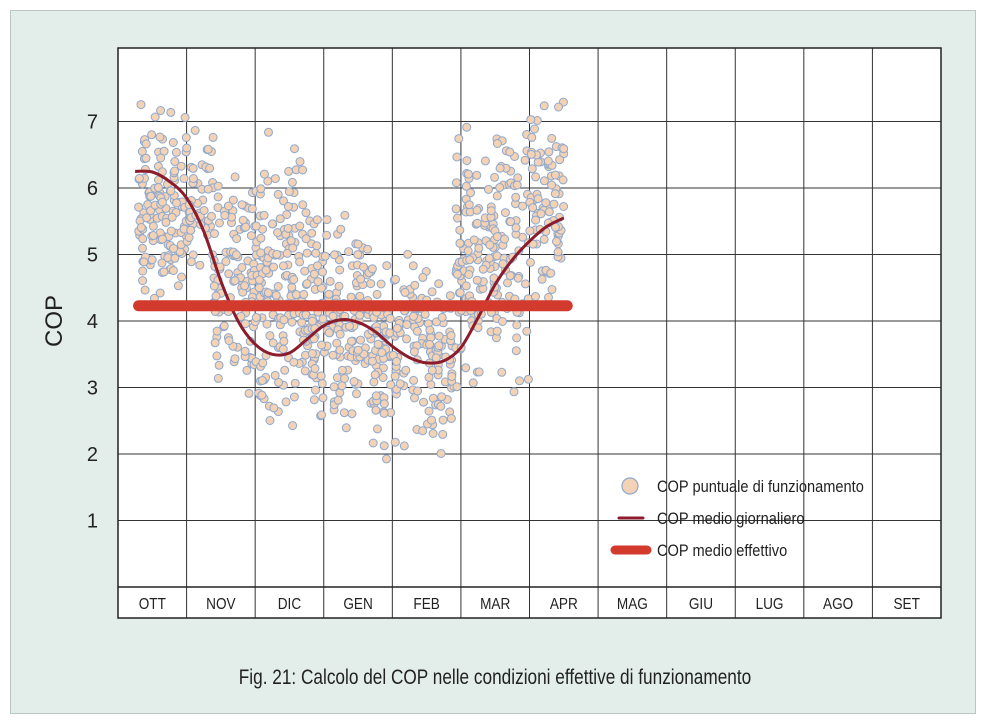 The width and height of the screenshot is (990, 724). I want to click on legend-label: COP puntuale di funzionamento, so click(760, 487).